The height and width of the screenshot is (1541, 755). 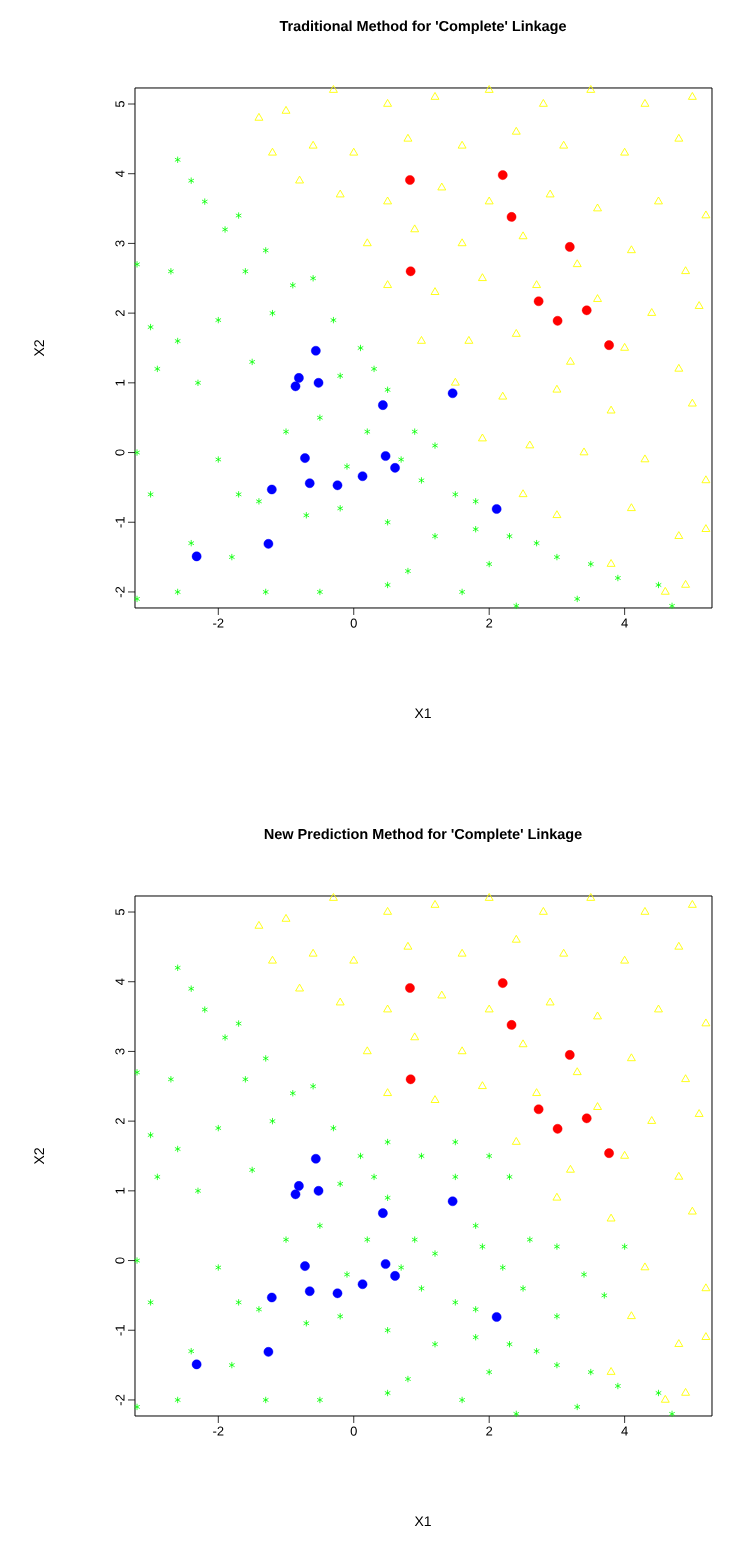 I want to click on x-tick-label: 4, so click(x=624, y=1431).